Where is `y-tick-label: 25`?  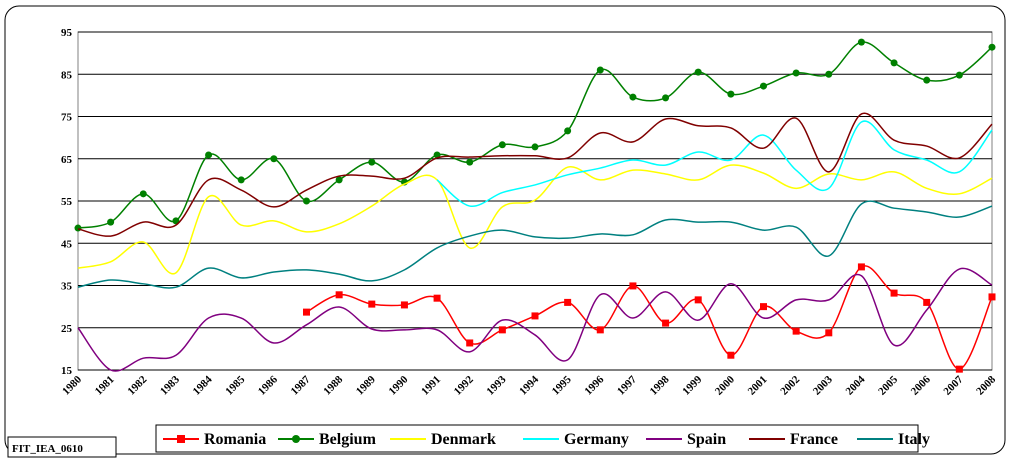 y-tick-label: 25 is located at coordinates (67, 329).